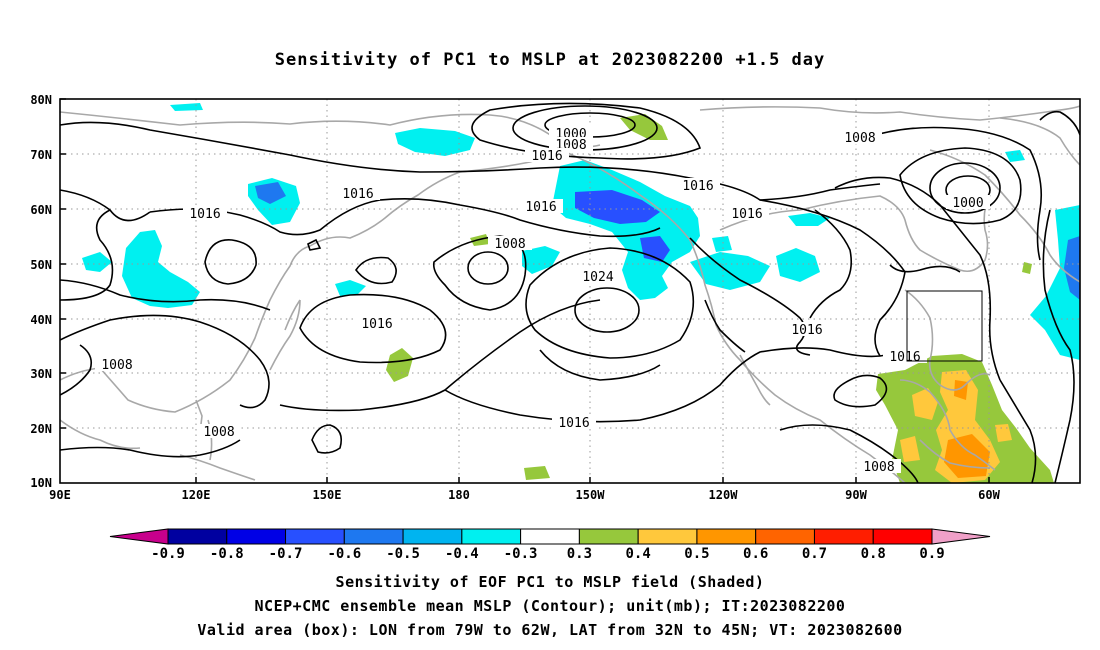 This screenshot has width=1100, height=650. Describe the element at coordinates (286, 554) in the screenshot. I see `colorbar-label: -0.7` at that location.